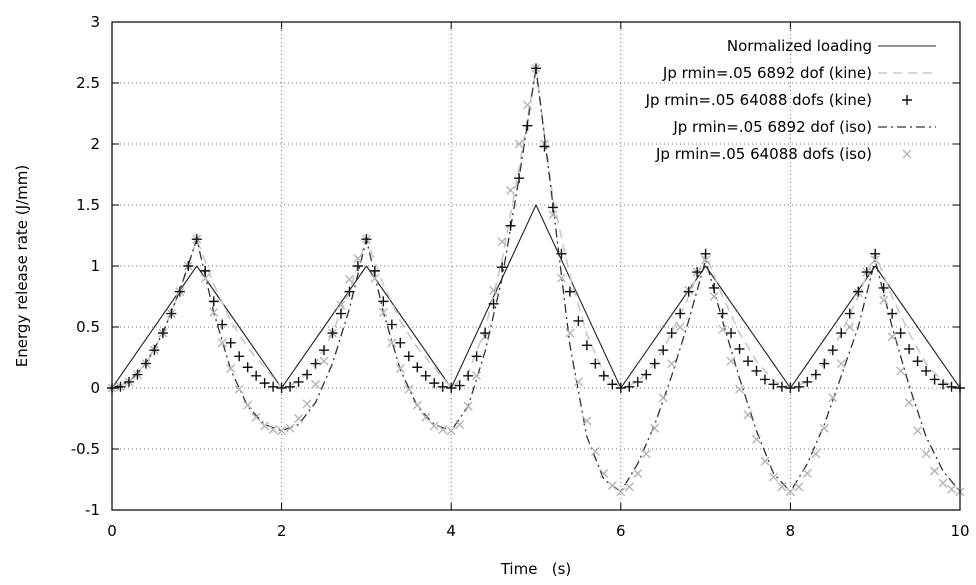 The height and width of the screenshot is (585, 976). I want to click on y-tick-label: -1, so click(92, 510).